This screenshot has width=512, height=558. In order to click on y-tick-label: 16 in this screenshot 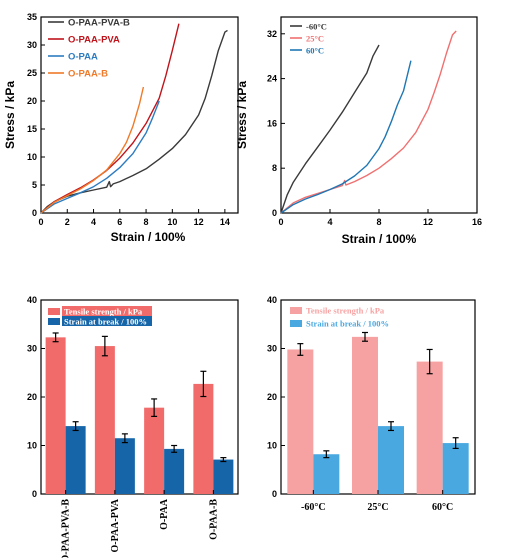, I will do `click(272, 123)`.